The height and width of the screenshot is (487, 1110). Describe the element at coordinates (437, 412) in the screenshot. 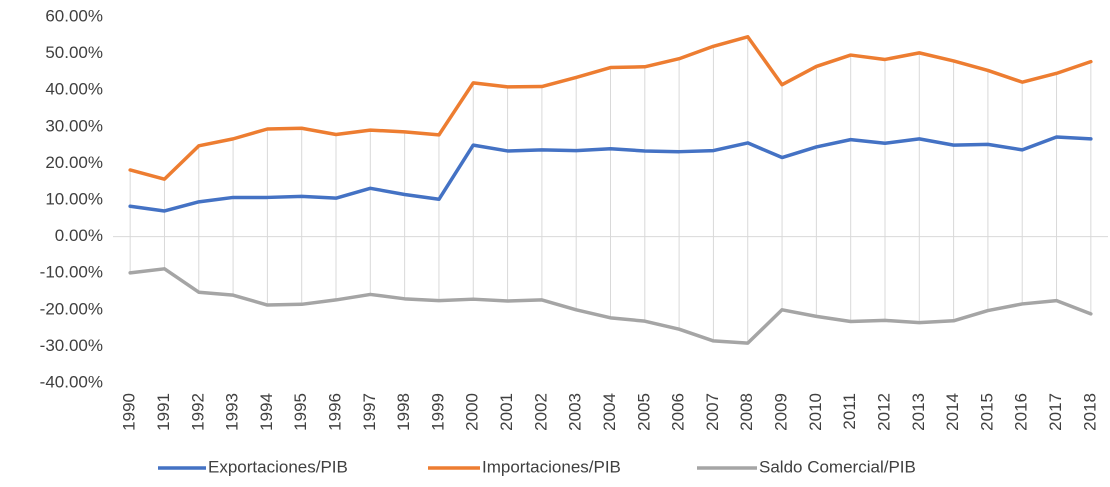

I see `x-tick-label: 1999` at that location.